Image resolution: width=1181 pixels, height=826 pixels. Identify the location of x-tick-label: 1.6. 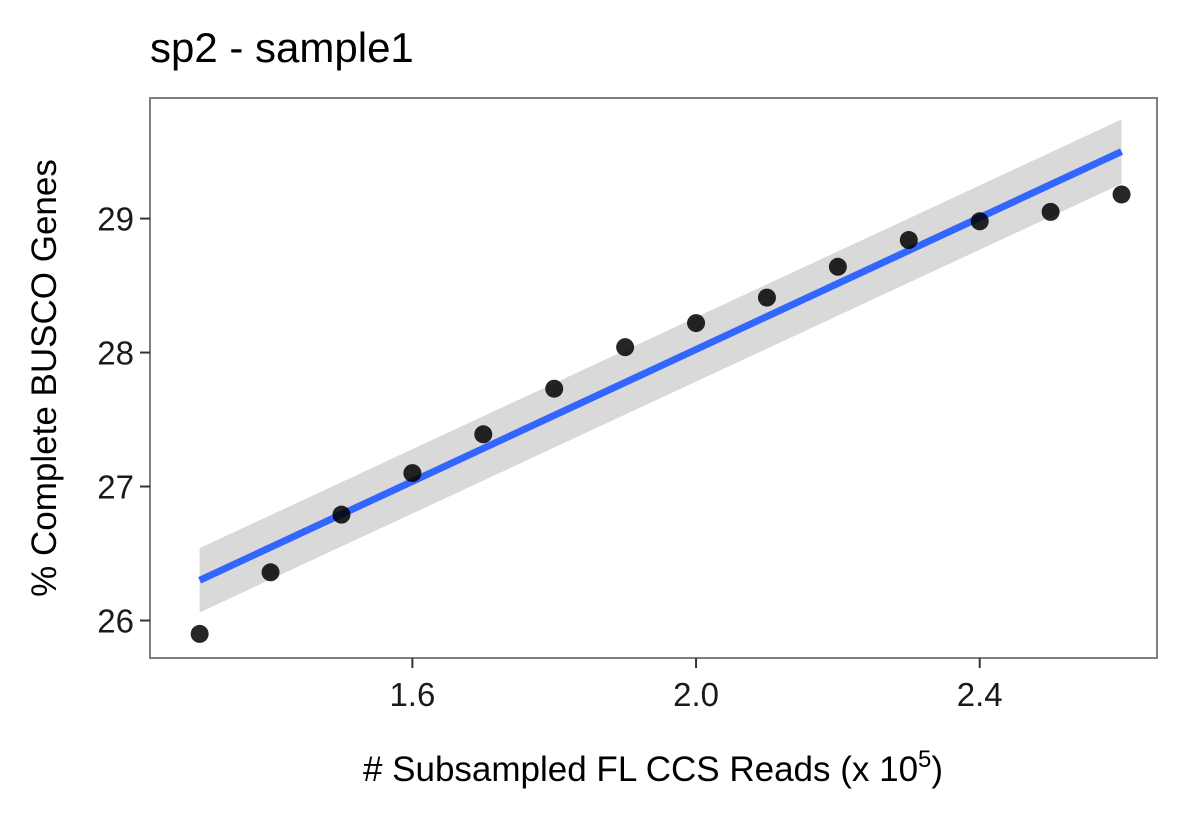
(412, 694).